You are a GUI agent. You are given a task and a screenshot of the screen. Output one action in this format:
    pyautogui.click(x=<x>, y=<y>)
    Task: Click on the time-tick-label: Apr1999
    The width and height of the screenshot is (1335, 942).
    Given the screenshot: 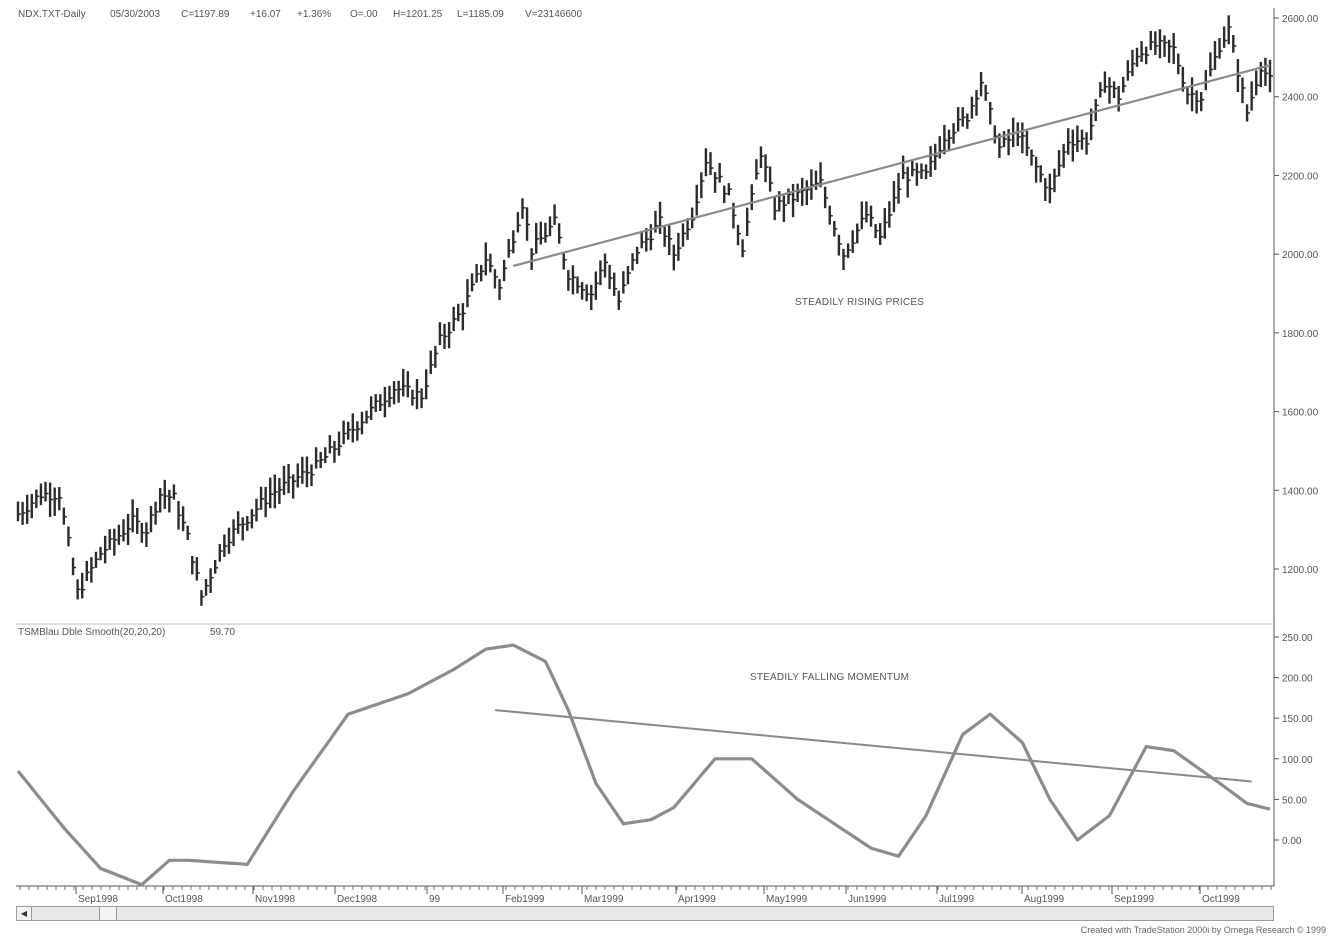 What is the action you would take?
    pyautogui.click(x=697, y=899)
    